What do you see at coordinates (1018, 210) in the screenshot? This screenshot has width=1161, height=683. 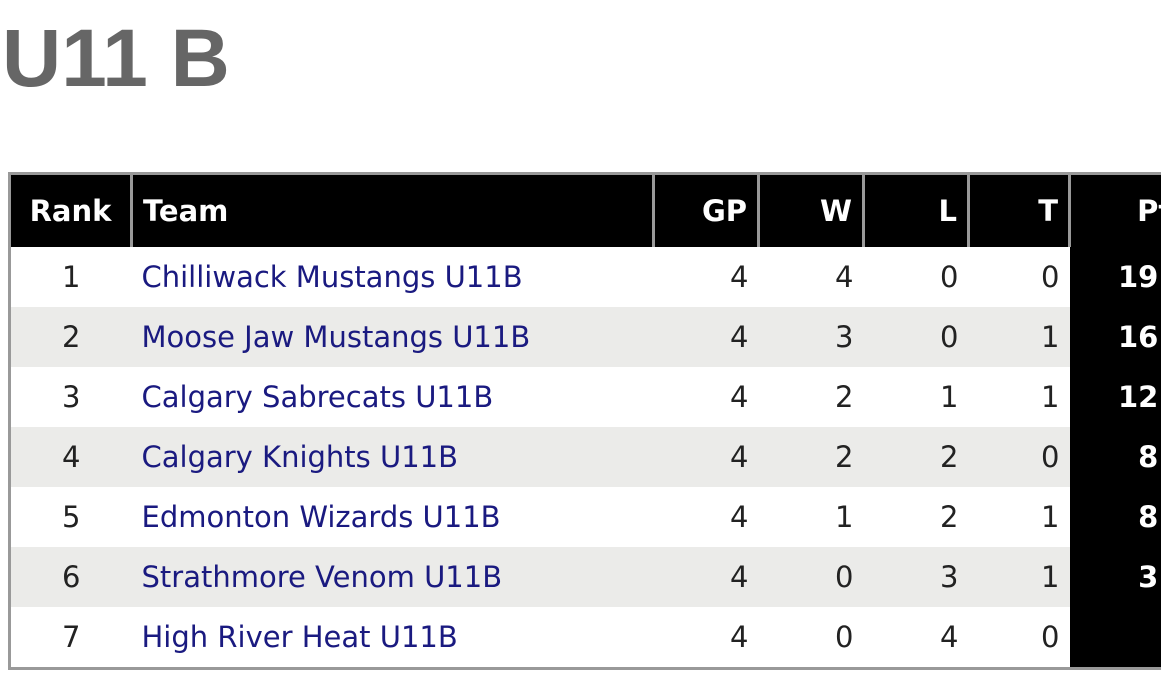 I see `column-header: T` at bounding box center [1018, 210].